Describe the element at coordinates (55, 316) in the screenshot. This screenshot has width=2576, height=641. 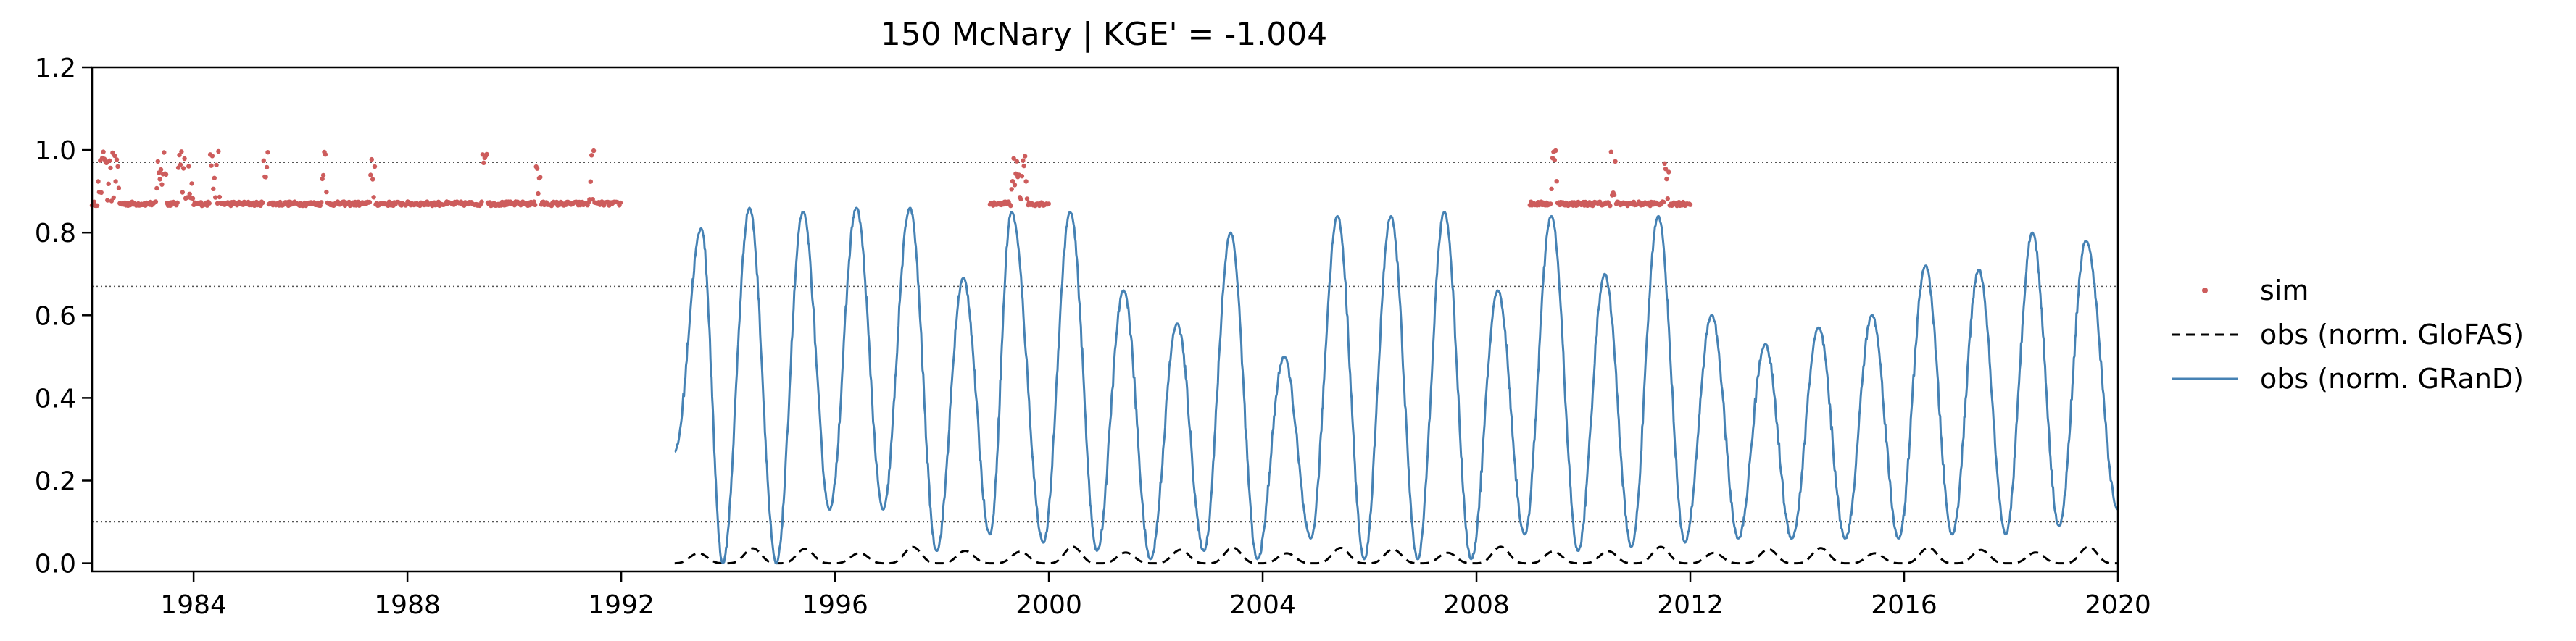
I see `y-tick-label: 0.6` at that location.